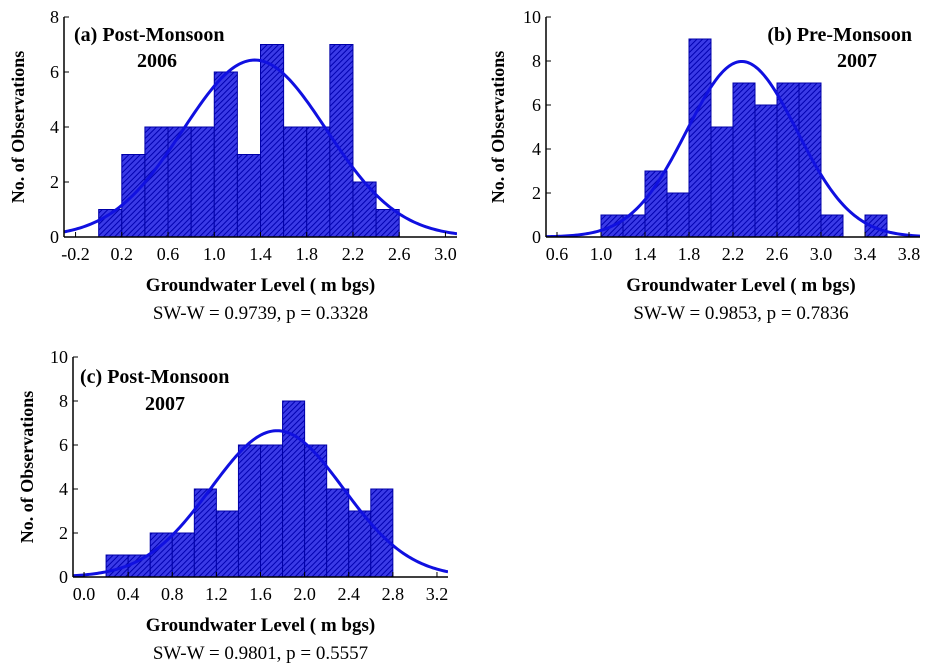  Describe the element at coordinates (260, 313) in the screenshot. I see `normality-test-stat: SW-W = 0.9739, p = 0.3328` at that location.